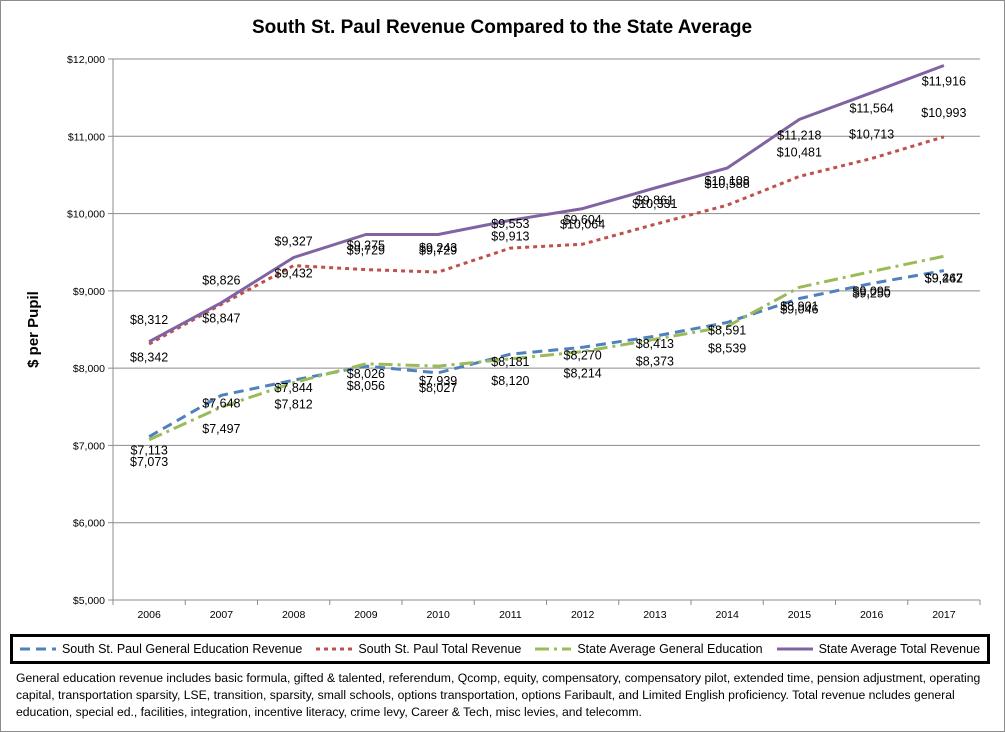 This screenshot has height=732, width=1005. I want to click on x-tick-label: 2016, so click(872, 615).